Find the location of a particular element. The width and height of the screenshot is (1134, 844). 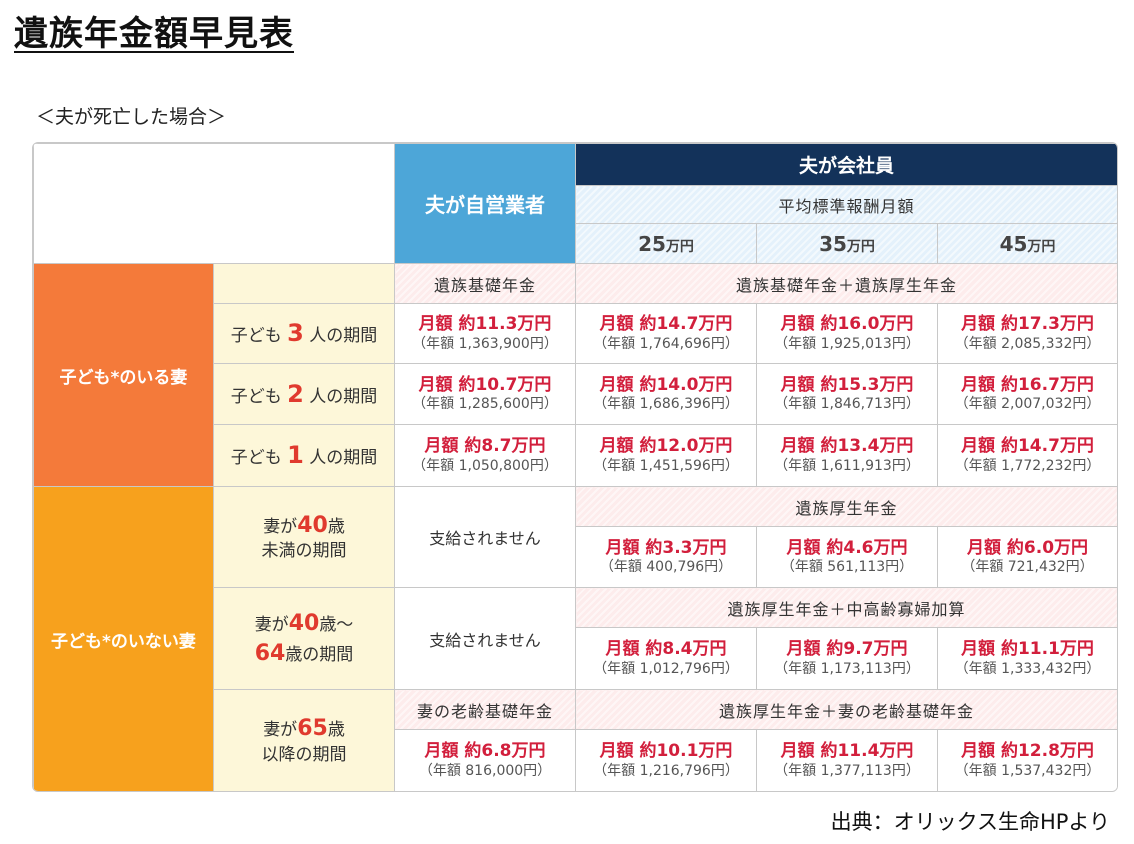

value-cell: 月額 約14.0万円 （年額 1,686,396円） is located at coordinates (666, 394).